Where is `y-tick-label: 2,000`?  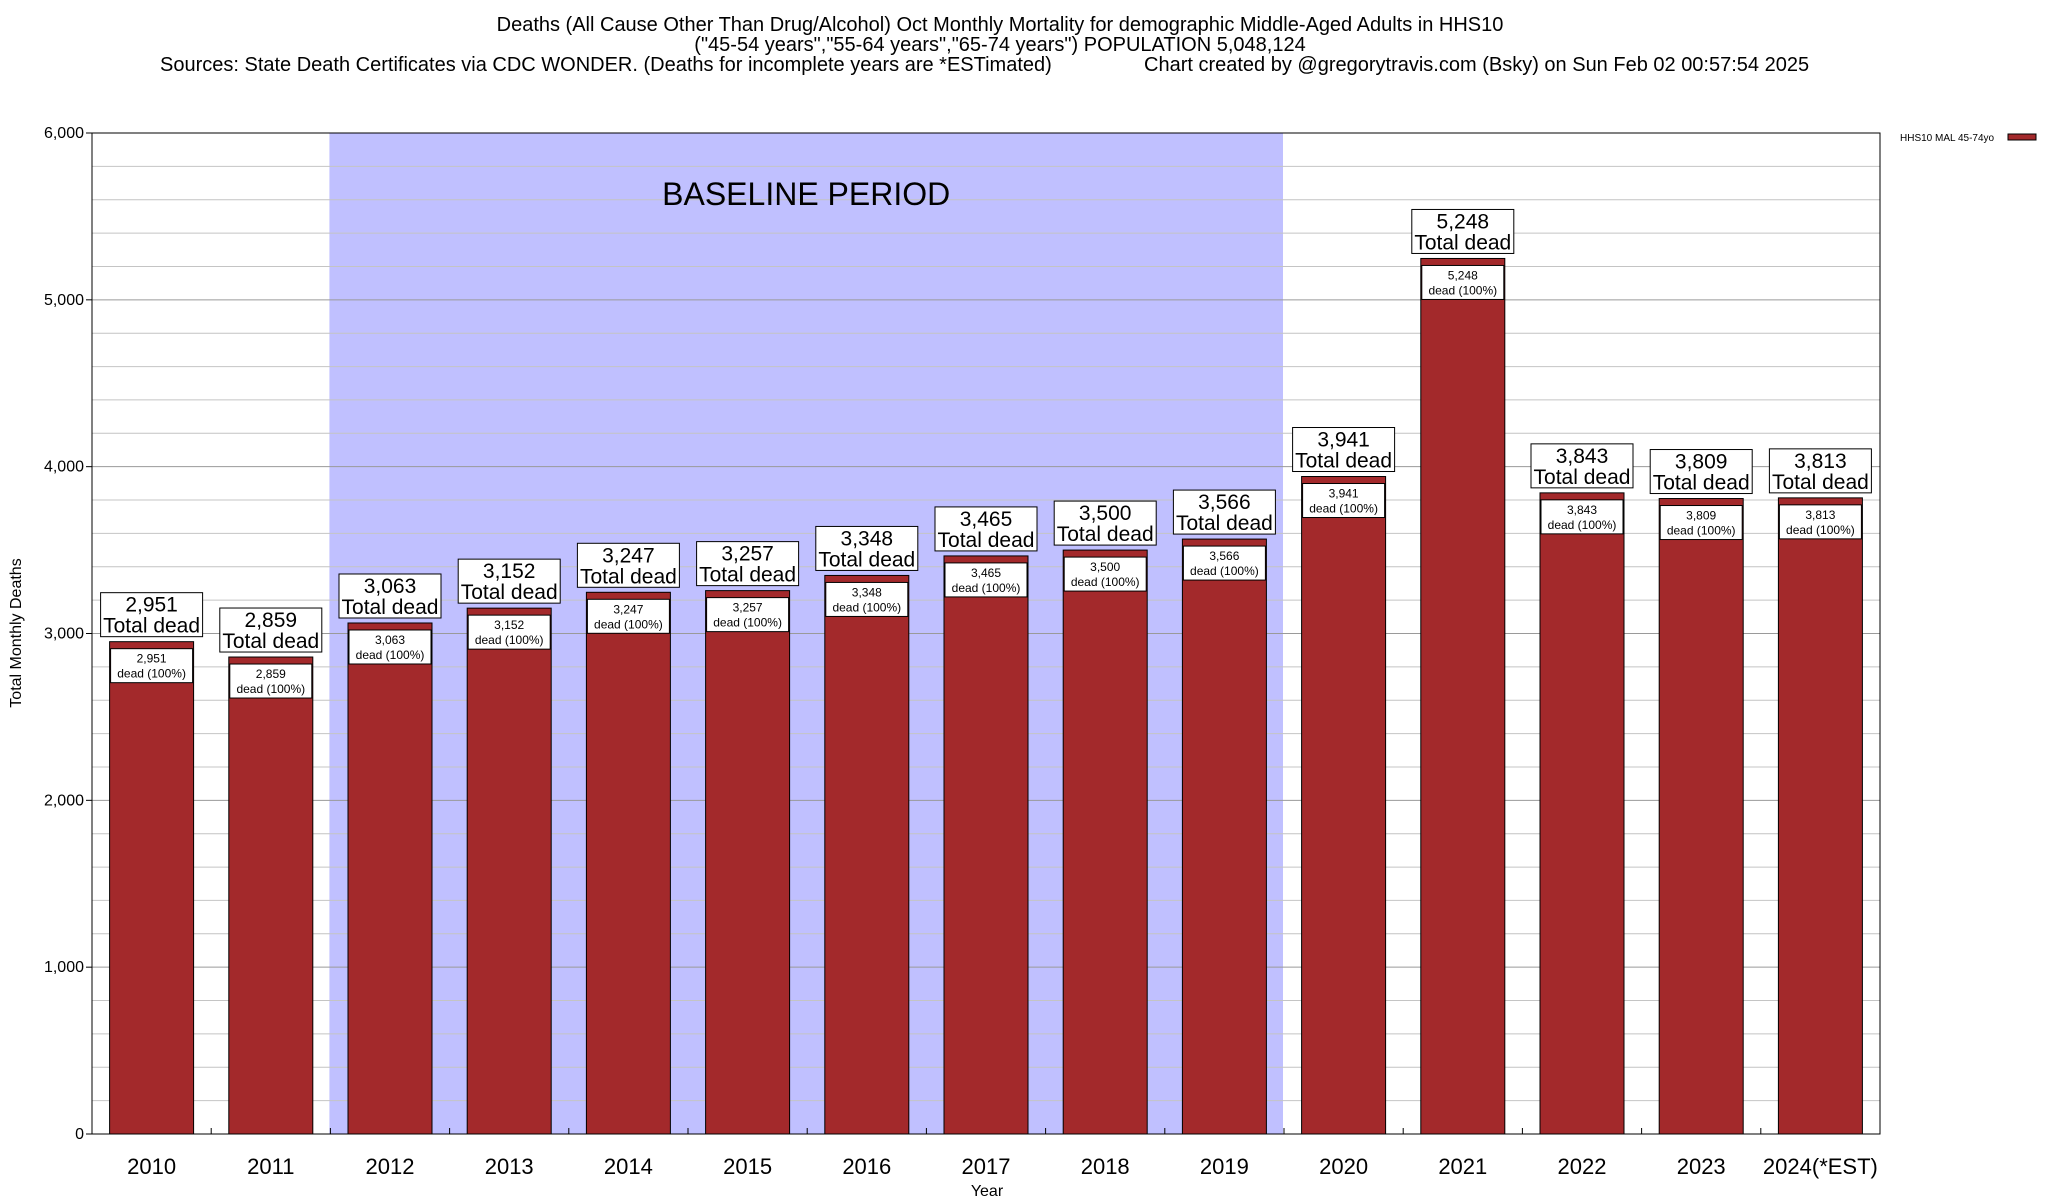 y-tick-label: 2,000 is located at coordinates (64, 800).